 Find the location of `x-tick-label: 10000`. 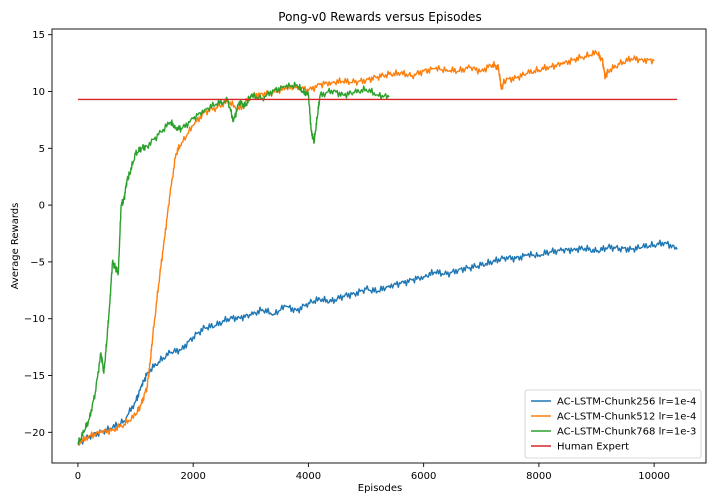

x-tick-label: 10000 is located at coordinates (654, 476).